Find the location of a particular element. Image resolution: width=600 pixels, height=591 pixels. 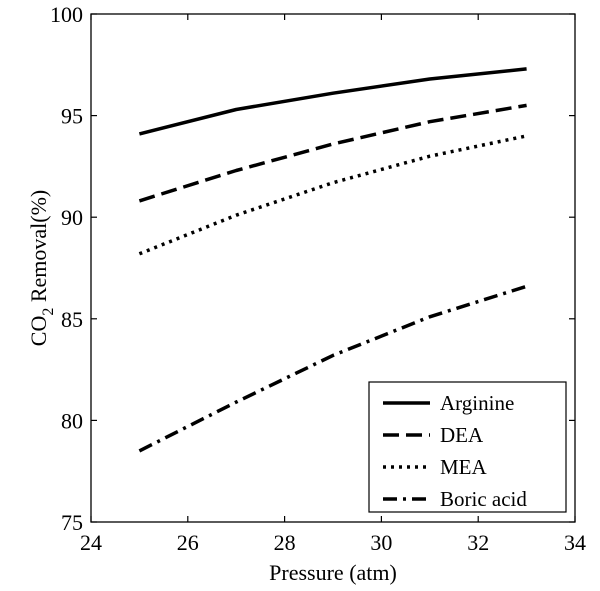

y-tick-label: 90 is located at coordinates (72, 217).